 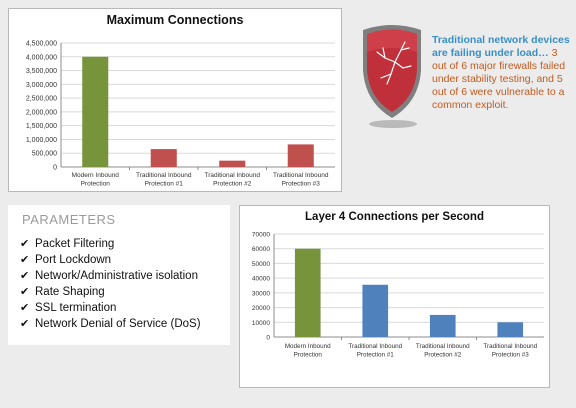 What do you see at coordinates (175, 20) in the screenshot?
I see `chart-title: Maximum Connections` at bounding box center [175, 20].